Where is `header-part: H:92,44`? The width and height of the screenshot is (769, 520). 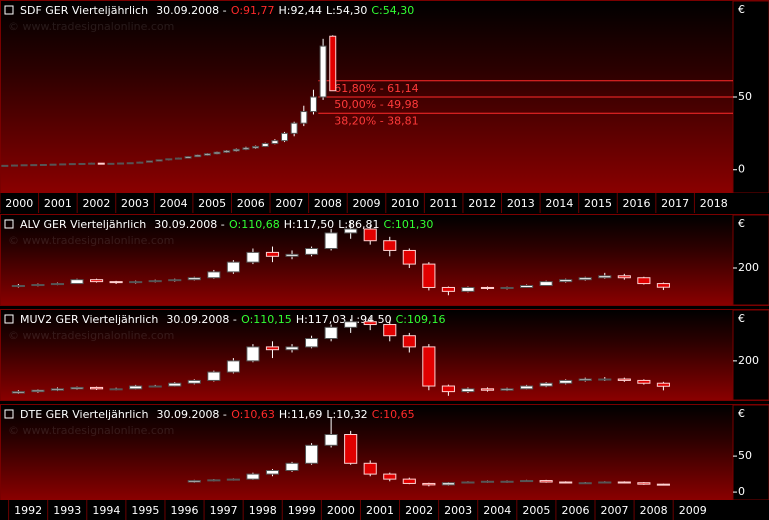
header-part: H:92,44 is located at coordinates (300, 10).